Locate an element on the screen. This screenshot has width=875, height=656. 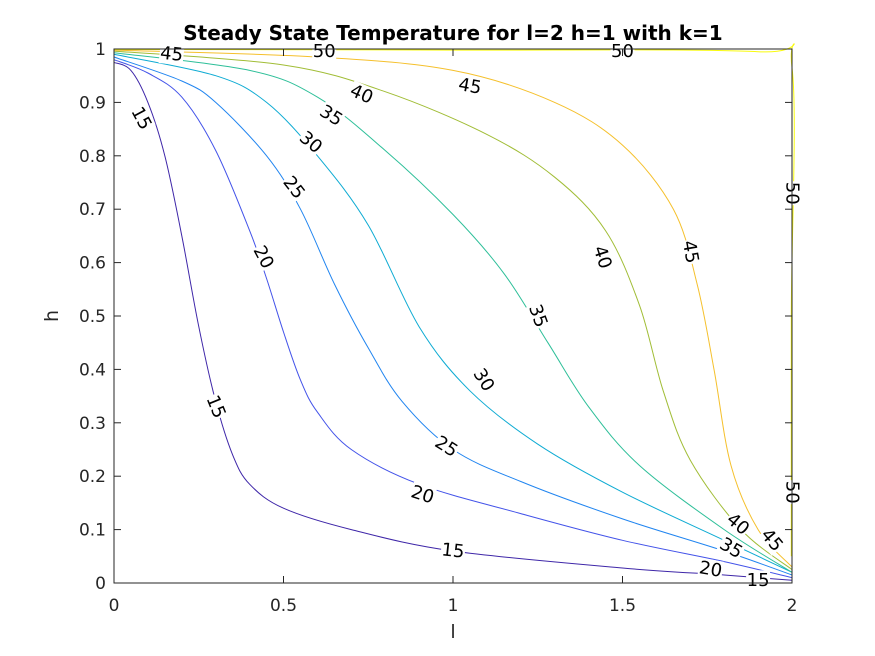
contour-label-text: 25 is located at coordinates (293, 187).